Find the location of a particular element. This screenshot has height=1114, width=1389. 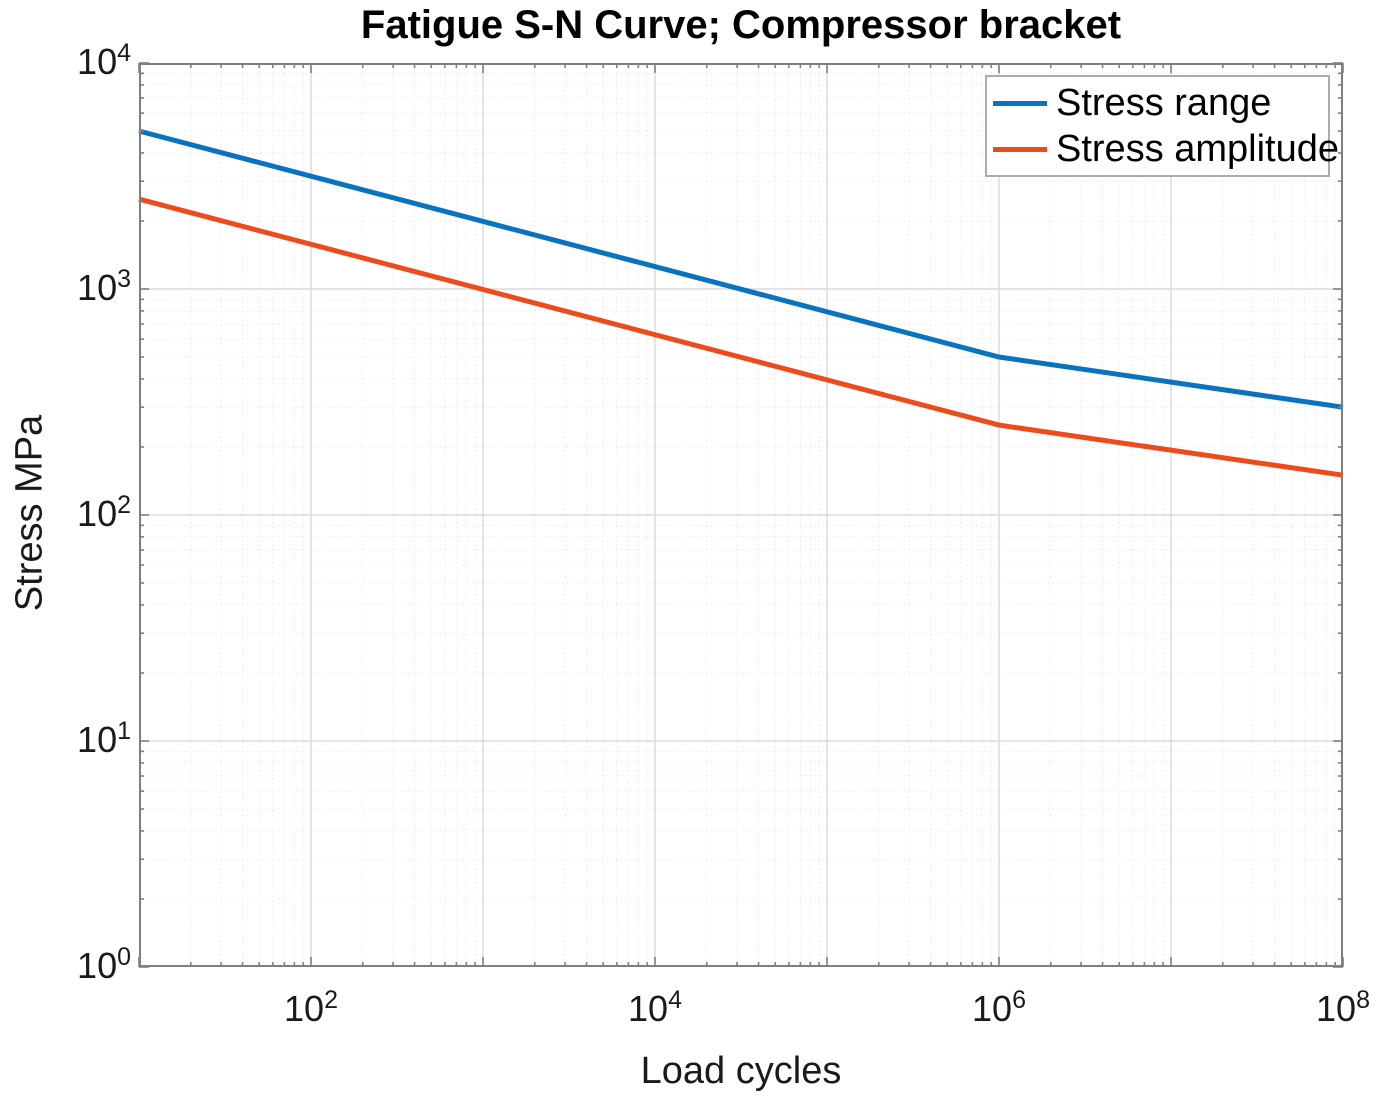

legend-item-label: Stress range is located at coordinates (1164, 103).